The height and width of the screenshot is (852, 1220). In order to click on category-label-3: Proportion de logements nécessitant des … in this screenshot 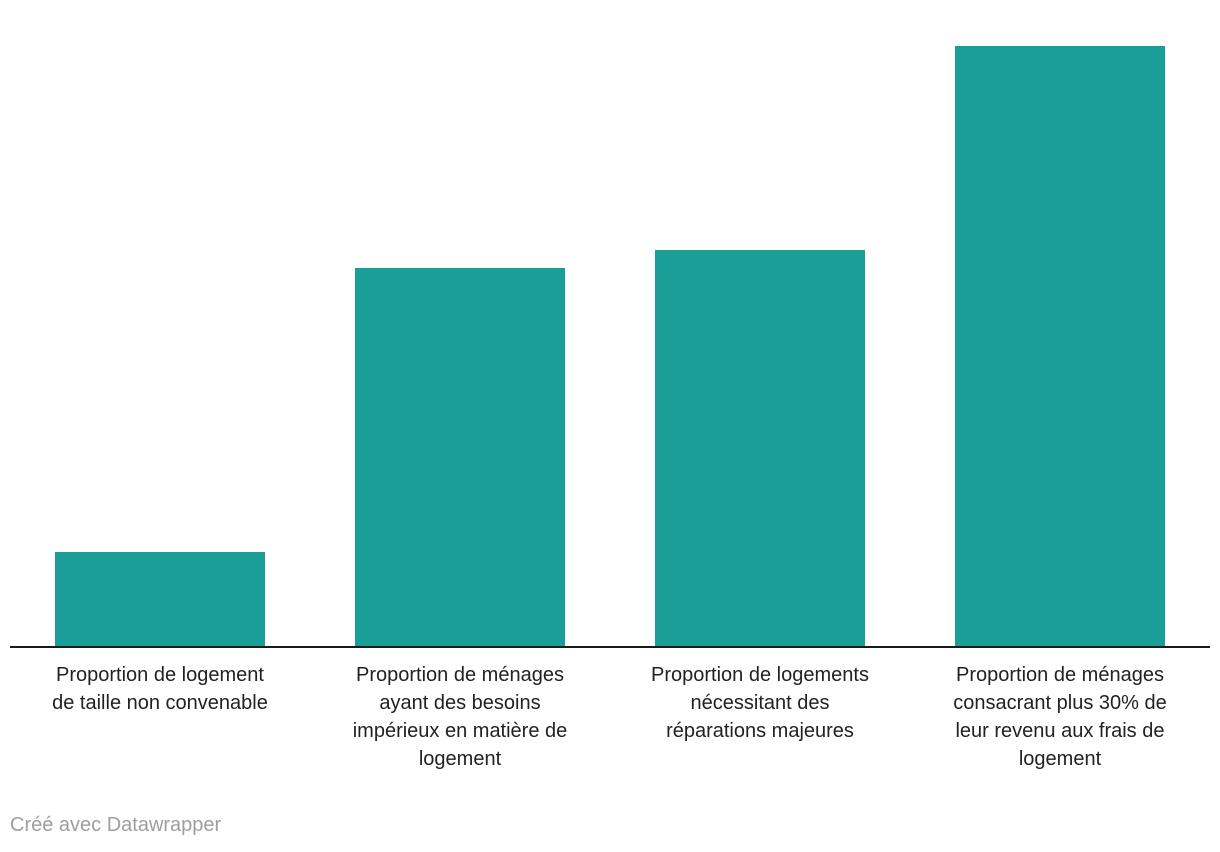, I will do `click(760, 703)`.